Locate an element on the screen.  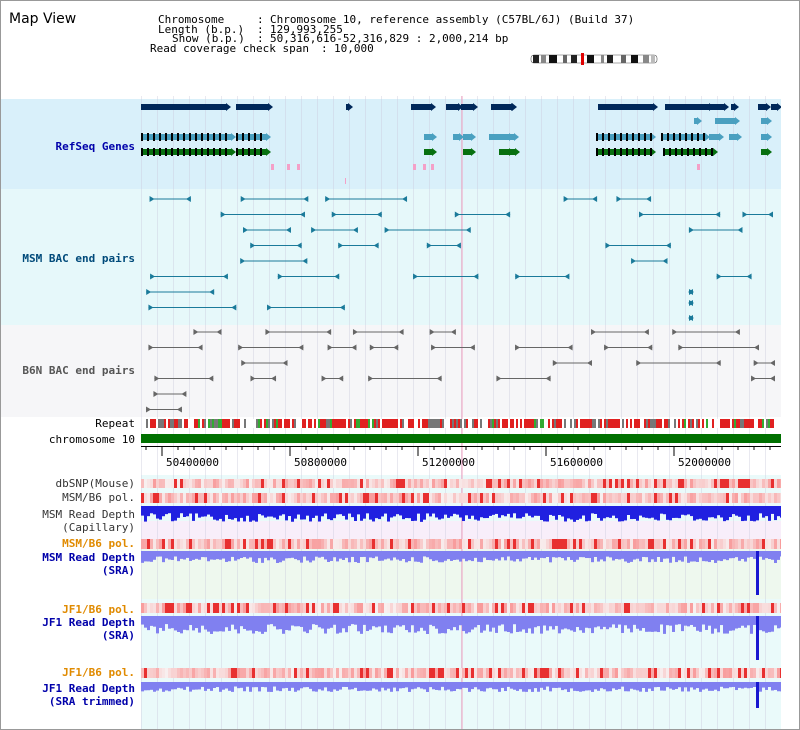
chromosome-ideogram is located at coordinates (594, 59).